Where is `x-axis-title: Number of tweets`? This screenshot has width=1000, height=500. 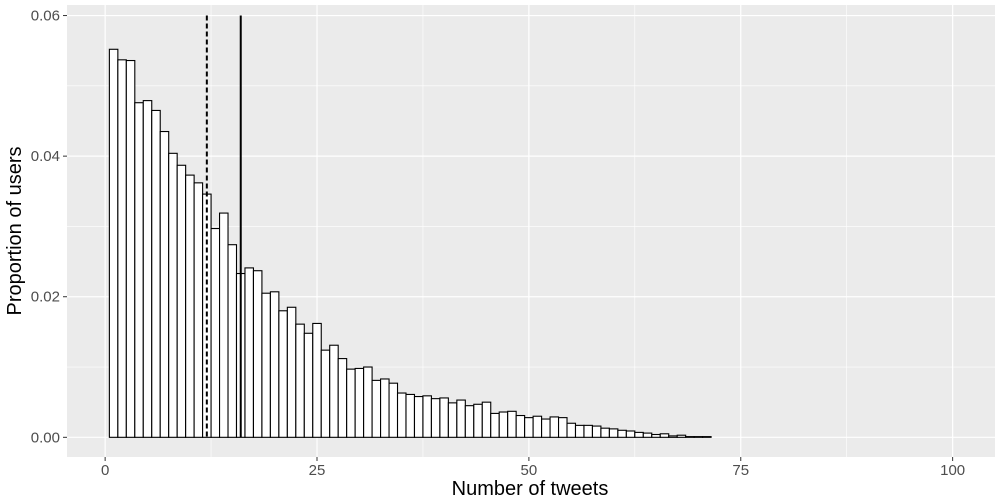 x-axis-title: Number of tweets is located at coordinates (530, 489).